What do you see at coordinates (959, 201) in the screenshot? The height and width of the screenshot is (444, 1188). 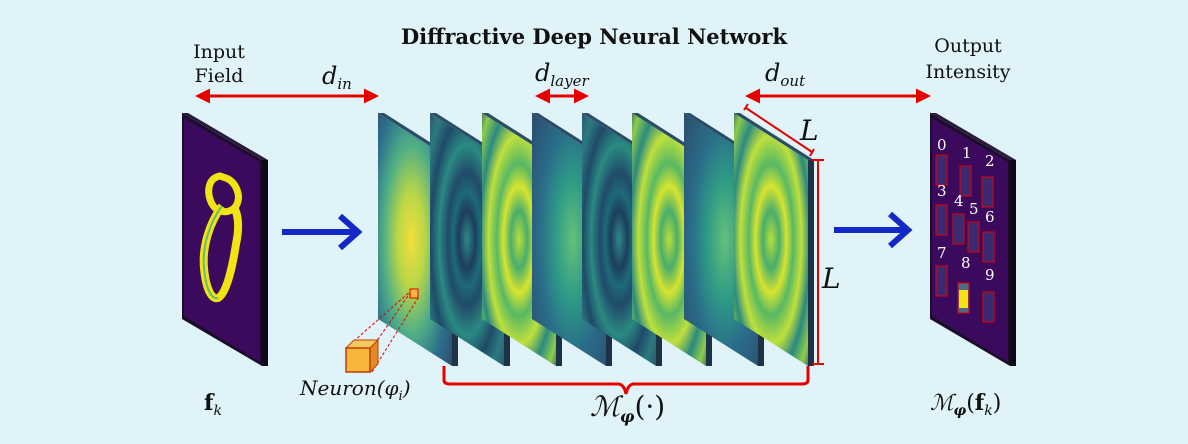 I see `detector-label-4: 4` at bounding box center [959, 201].